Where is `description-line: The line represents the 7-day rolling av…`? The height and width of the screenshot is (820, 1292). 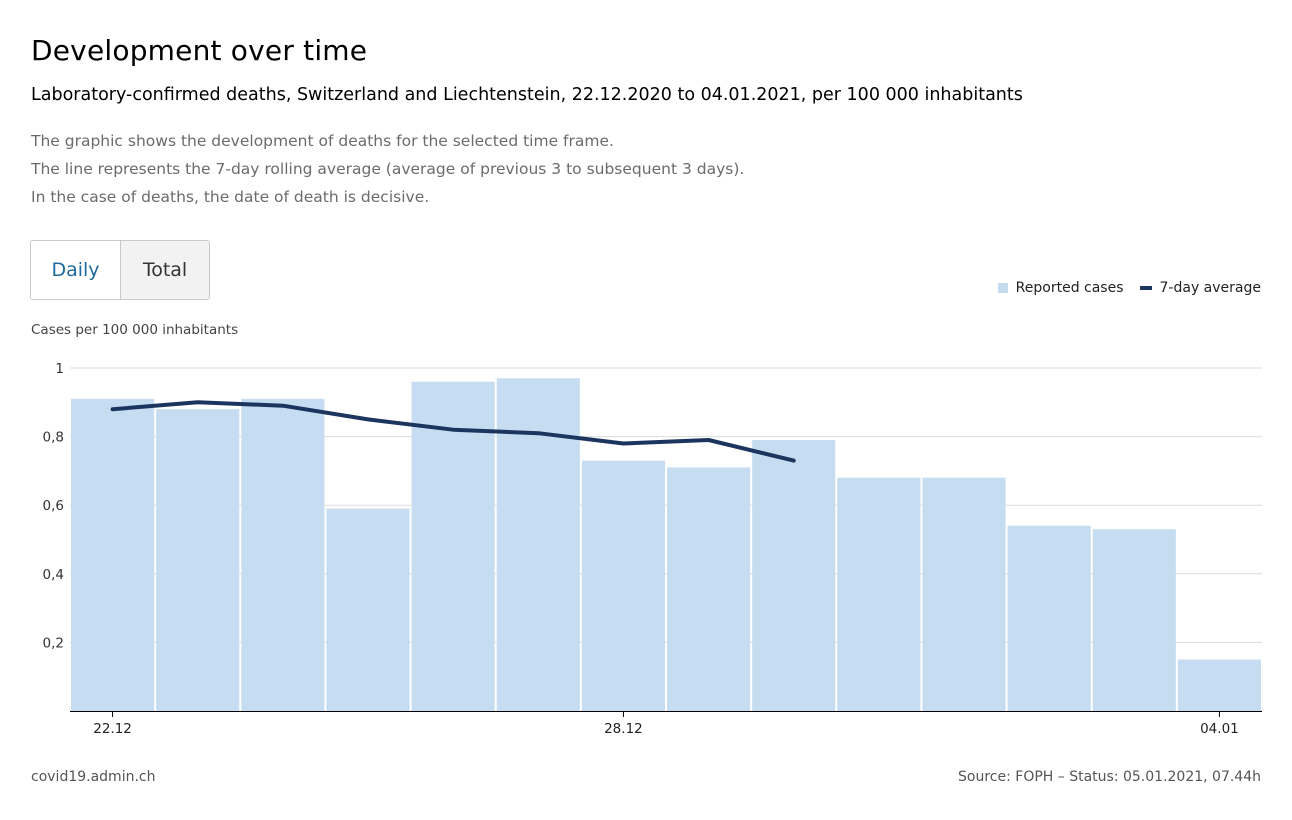 description-line: The line represents the 7-day rolling av… is located at coordinates (388, 169).